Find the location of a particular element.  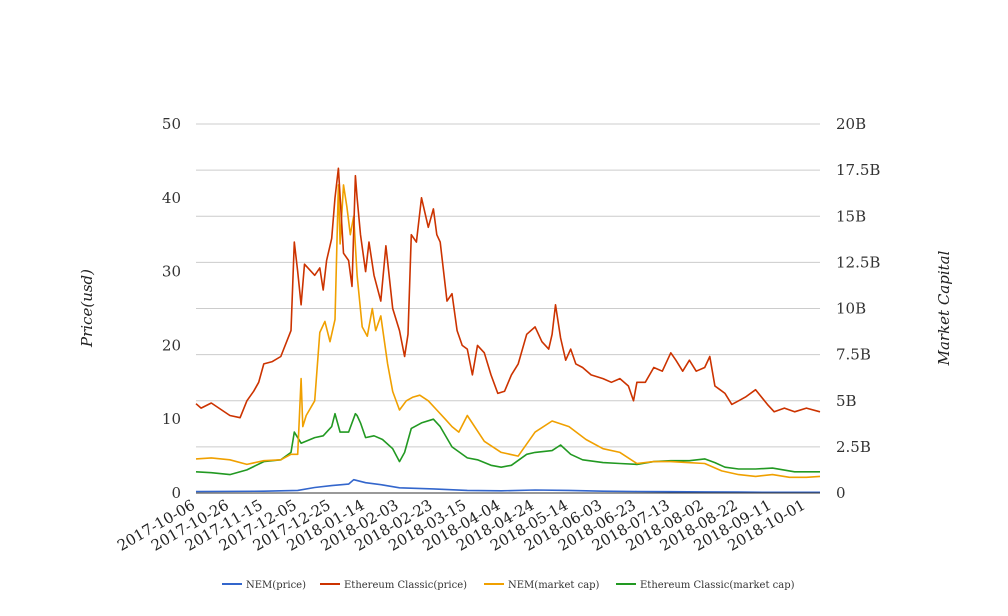

y2-tick-label: 5B is located at coordinates (846, 401).